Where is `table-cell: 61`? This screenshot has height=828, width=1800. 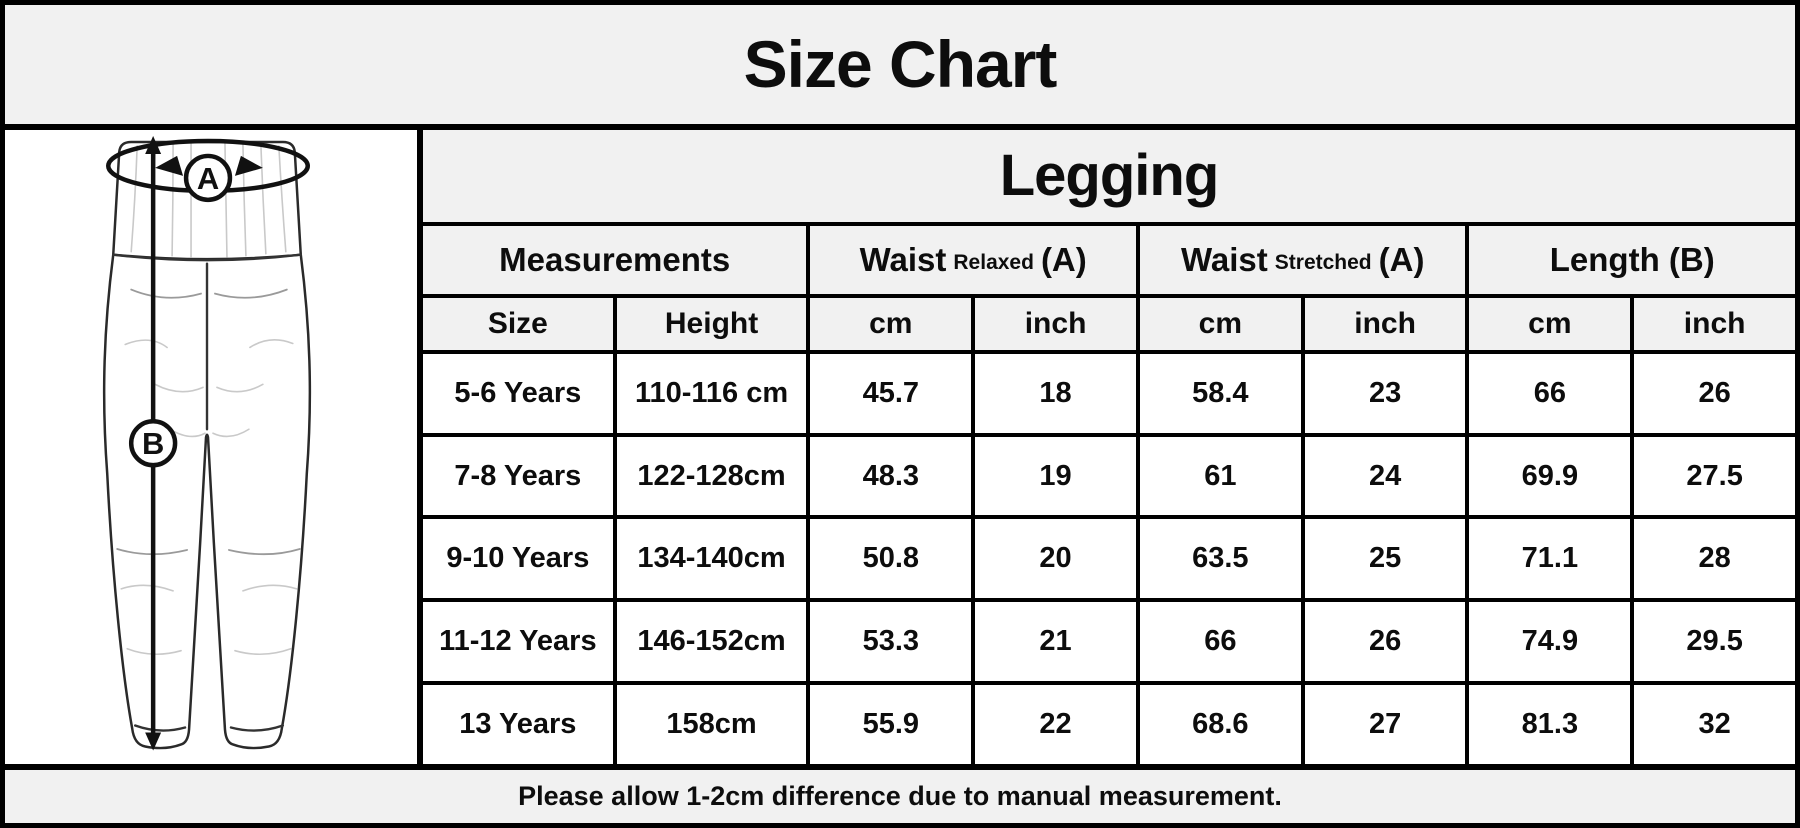
table-cell: 61 is located at coordinates (1220, 476).